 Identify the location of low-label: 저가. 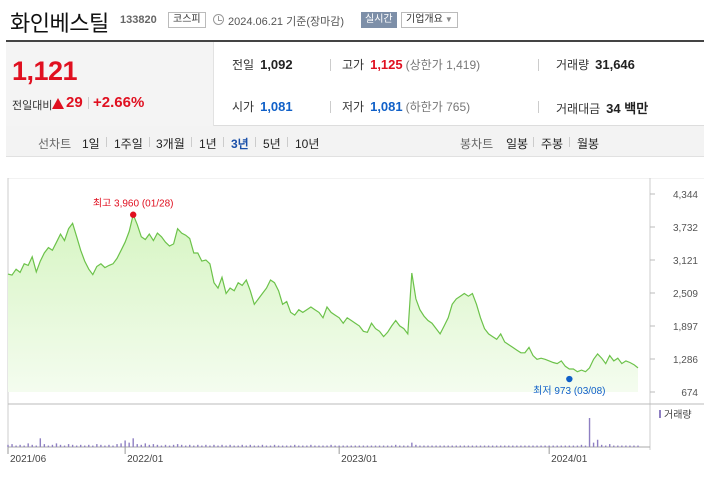
(353, 107).